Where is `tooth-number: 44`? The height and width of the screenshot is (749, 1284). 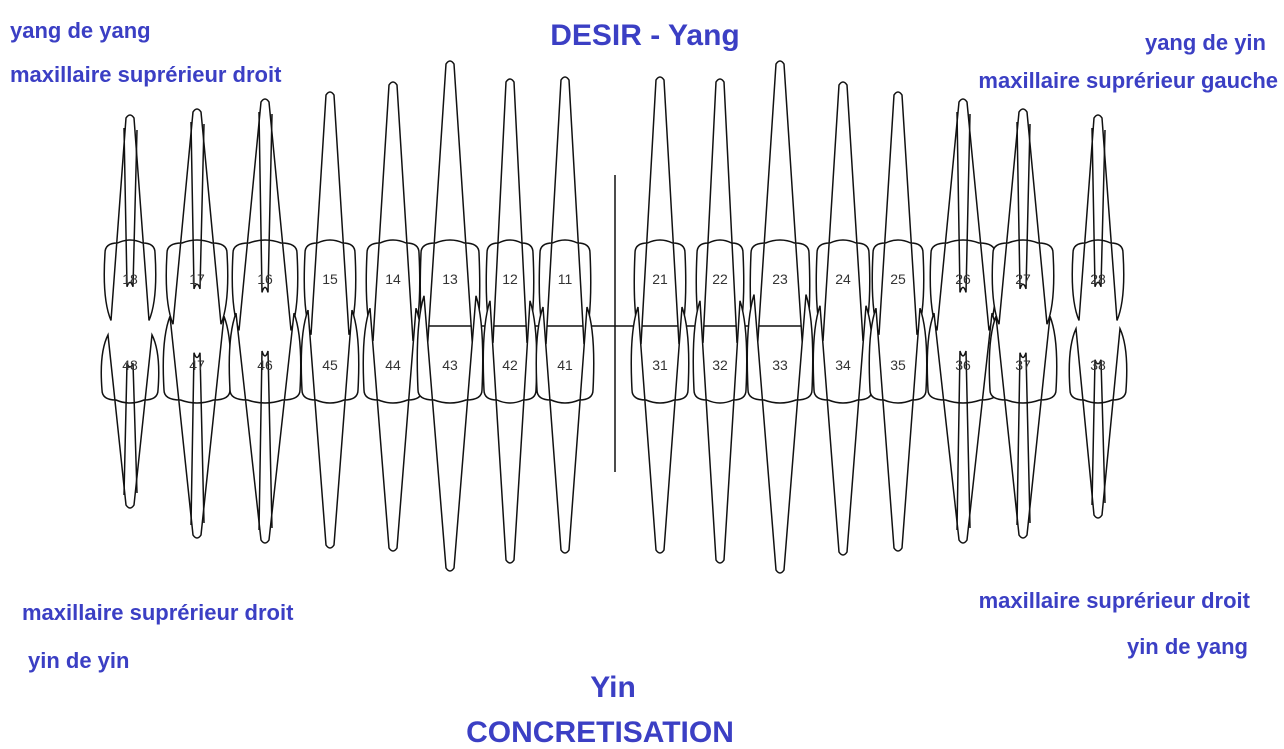 tooth-number: 44 is located at coordinates (393, 365).